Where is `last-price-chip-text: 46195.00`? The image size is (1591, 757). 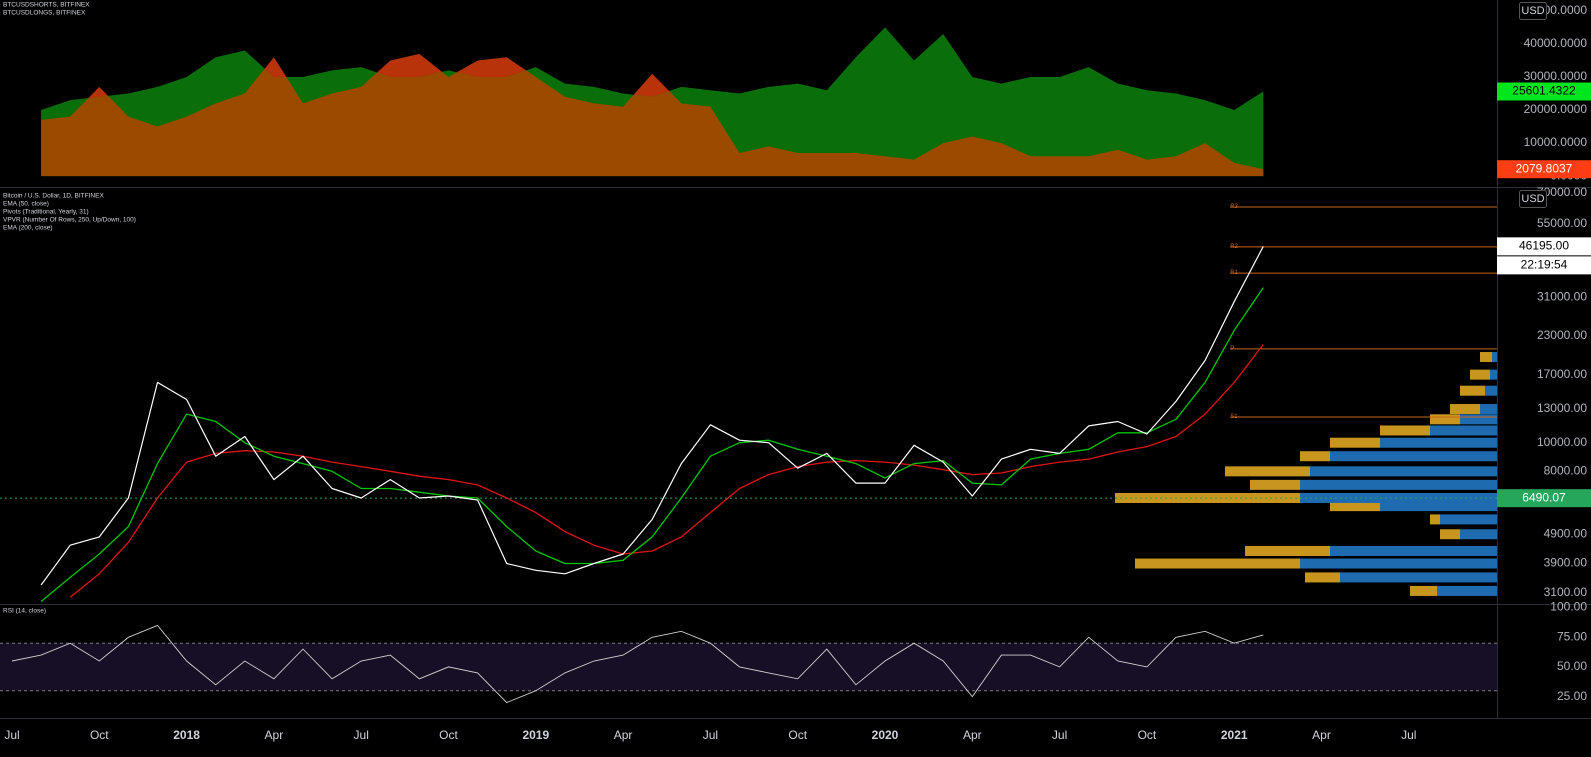 last-price-chip-text: 46195.00 is located at coordinates (1544, 246).